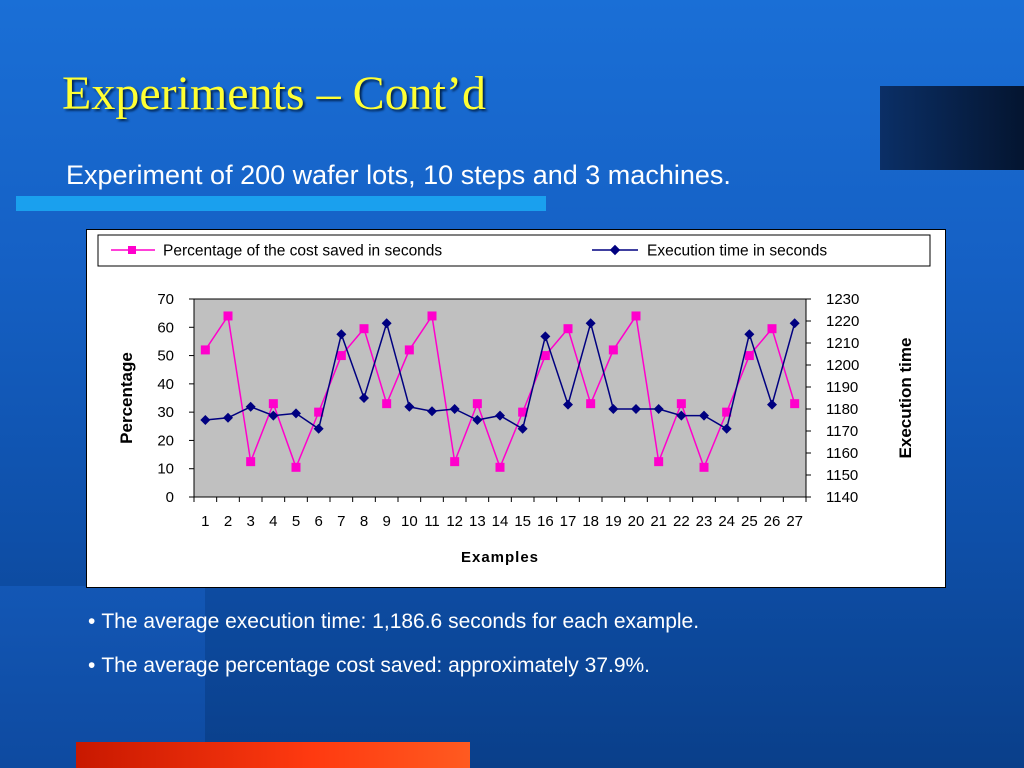 The width and height of the screenshot is (1024, 768). I want to click on x-tick-label: 20, so click(636, 521).